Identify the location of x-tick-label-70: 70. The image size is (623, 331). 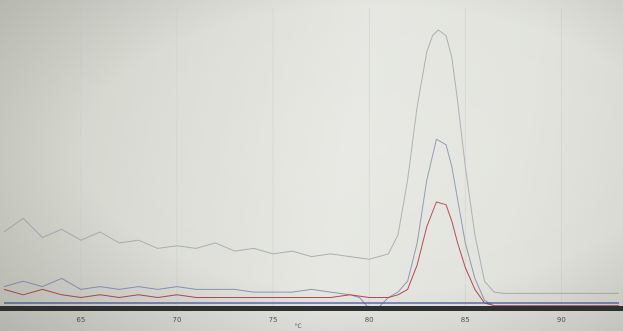
(177, 320).